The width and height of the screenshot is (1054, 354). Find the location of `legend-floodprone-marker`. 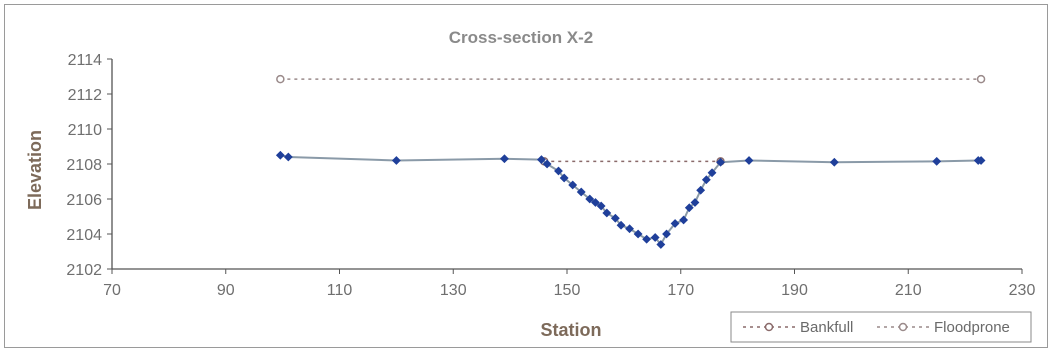

legend-floodprone-marker is located at coordinates (903, 327).